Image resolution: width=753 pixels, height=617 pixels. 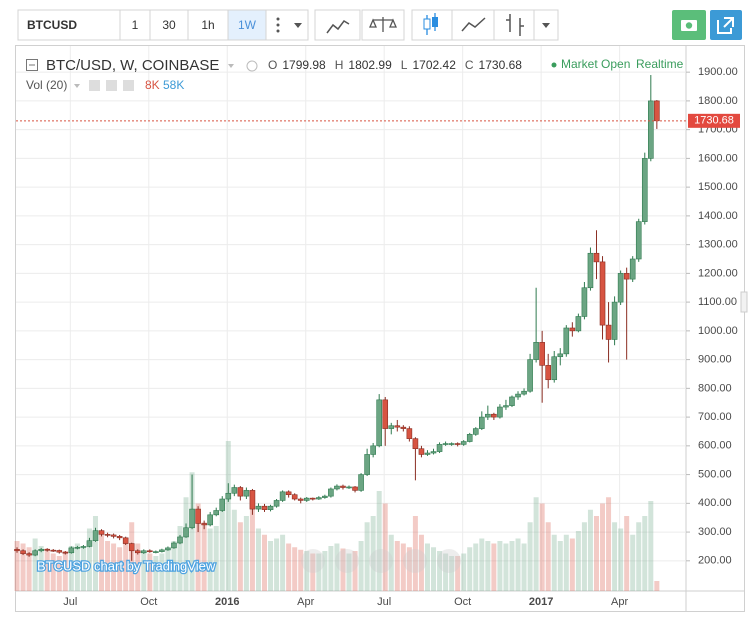 I want to click on toolbar: BTCUSD 1 30 1h 1W, so click(x=379, y=25).